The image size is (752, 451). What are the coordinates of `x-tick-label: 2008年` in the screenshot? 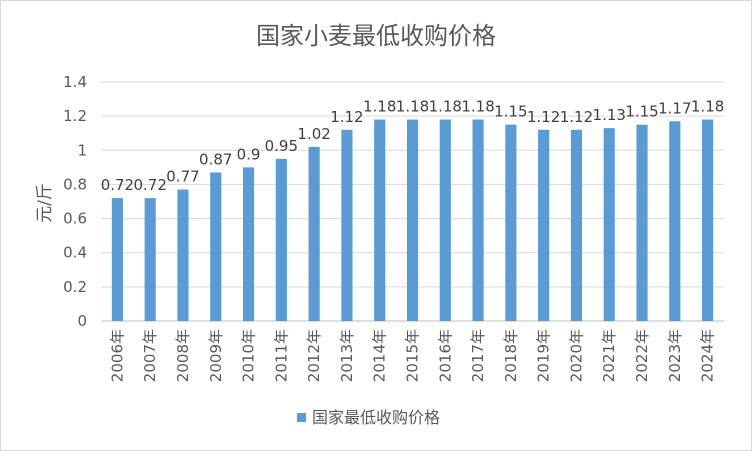 It's located at (183, 355).